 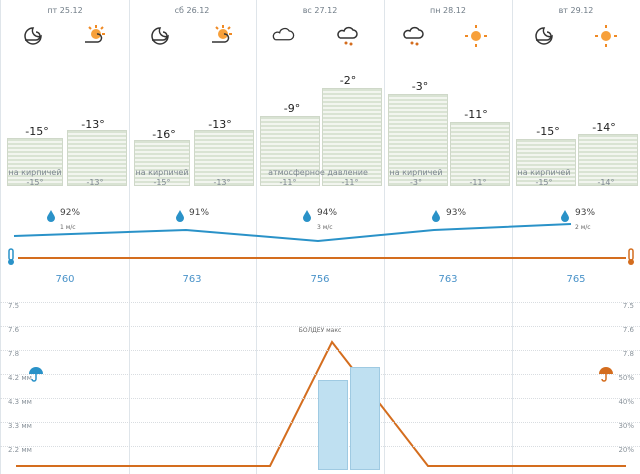 I want to click on right-axis-label: 40%, so click(x=626, y=402).